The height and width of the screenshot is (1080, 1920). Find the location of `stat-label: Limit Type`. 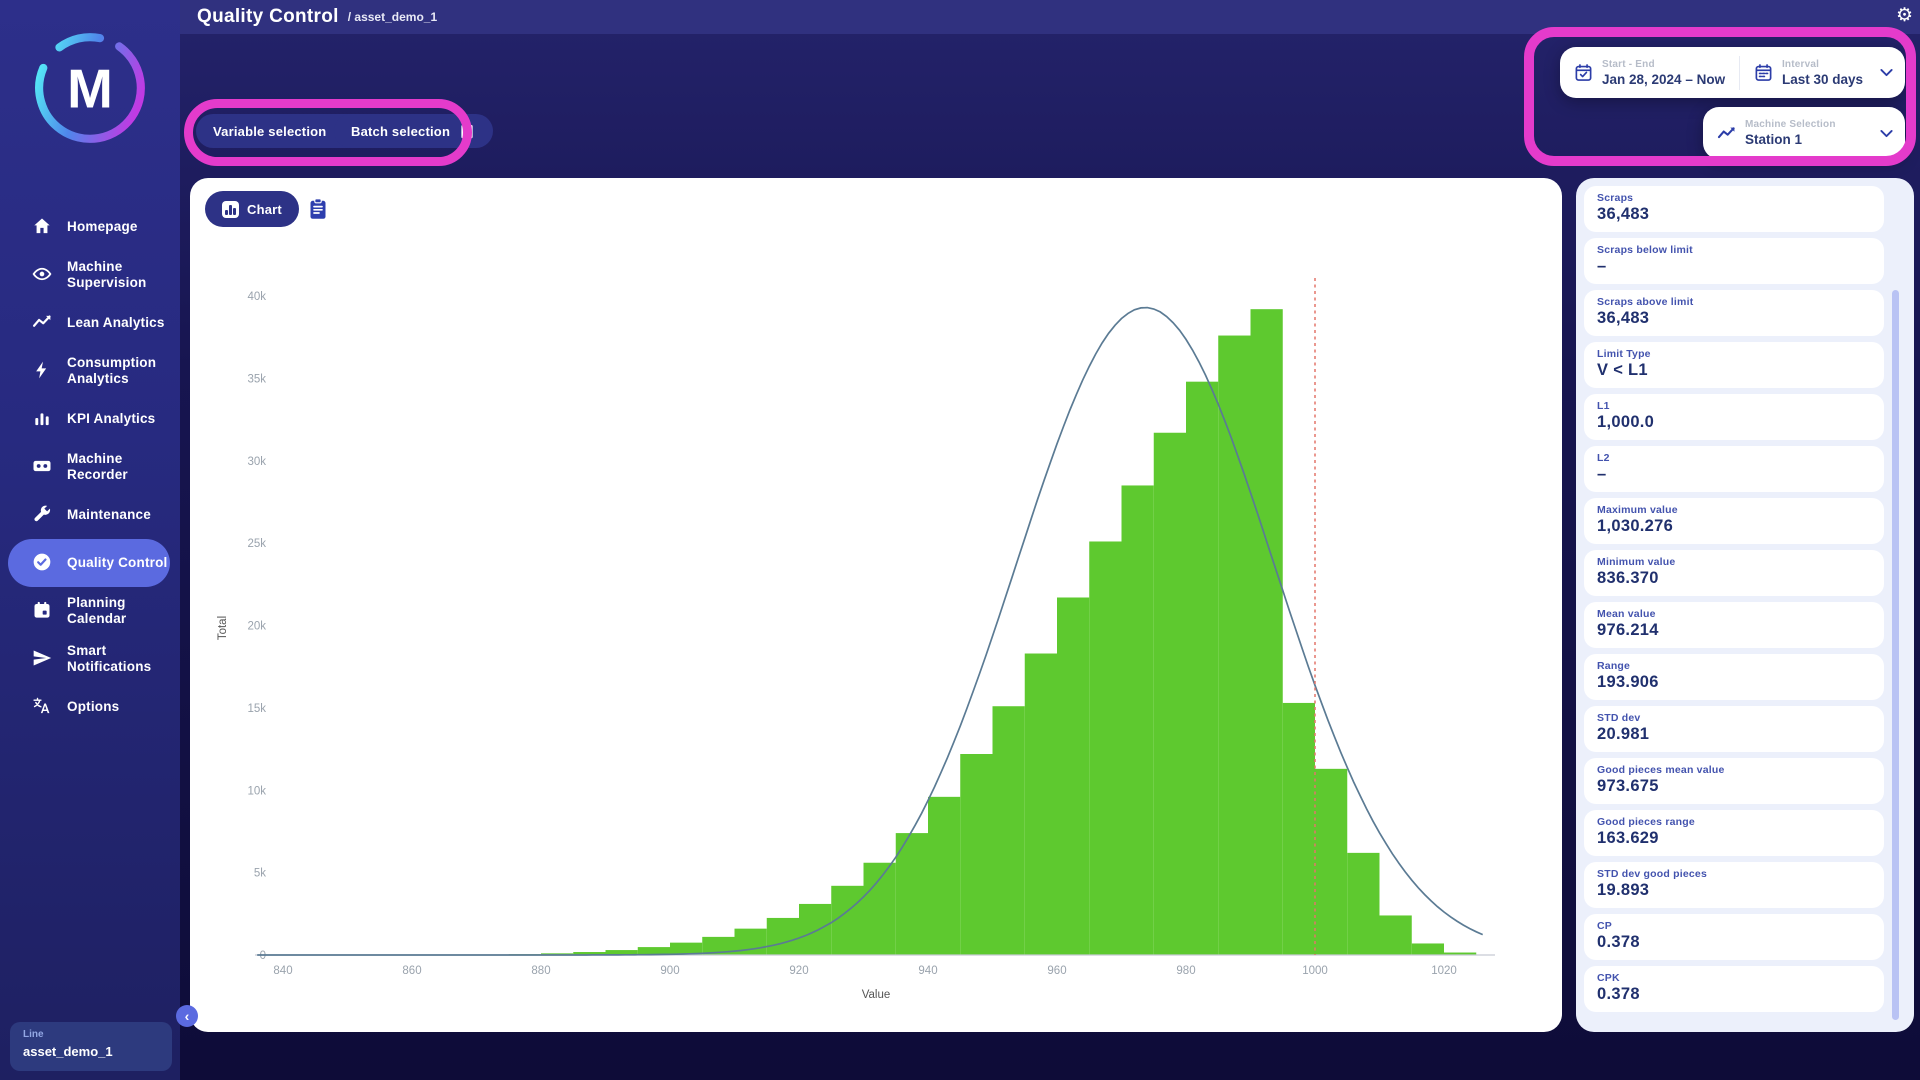

stat-label: Limit Type is located at coordinates (1624, 354).